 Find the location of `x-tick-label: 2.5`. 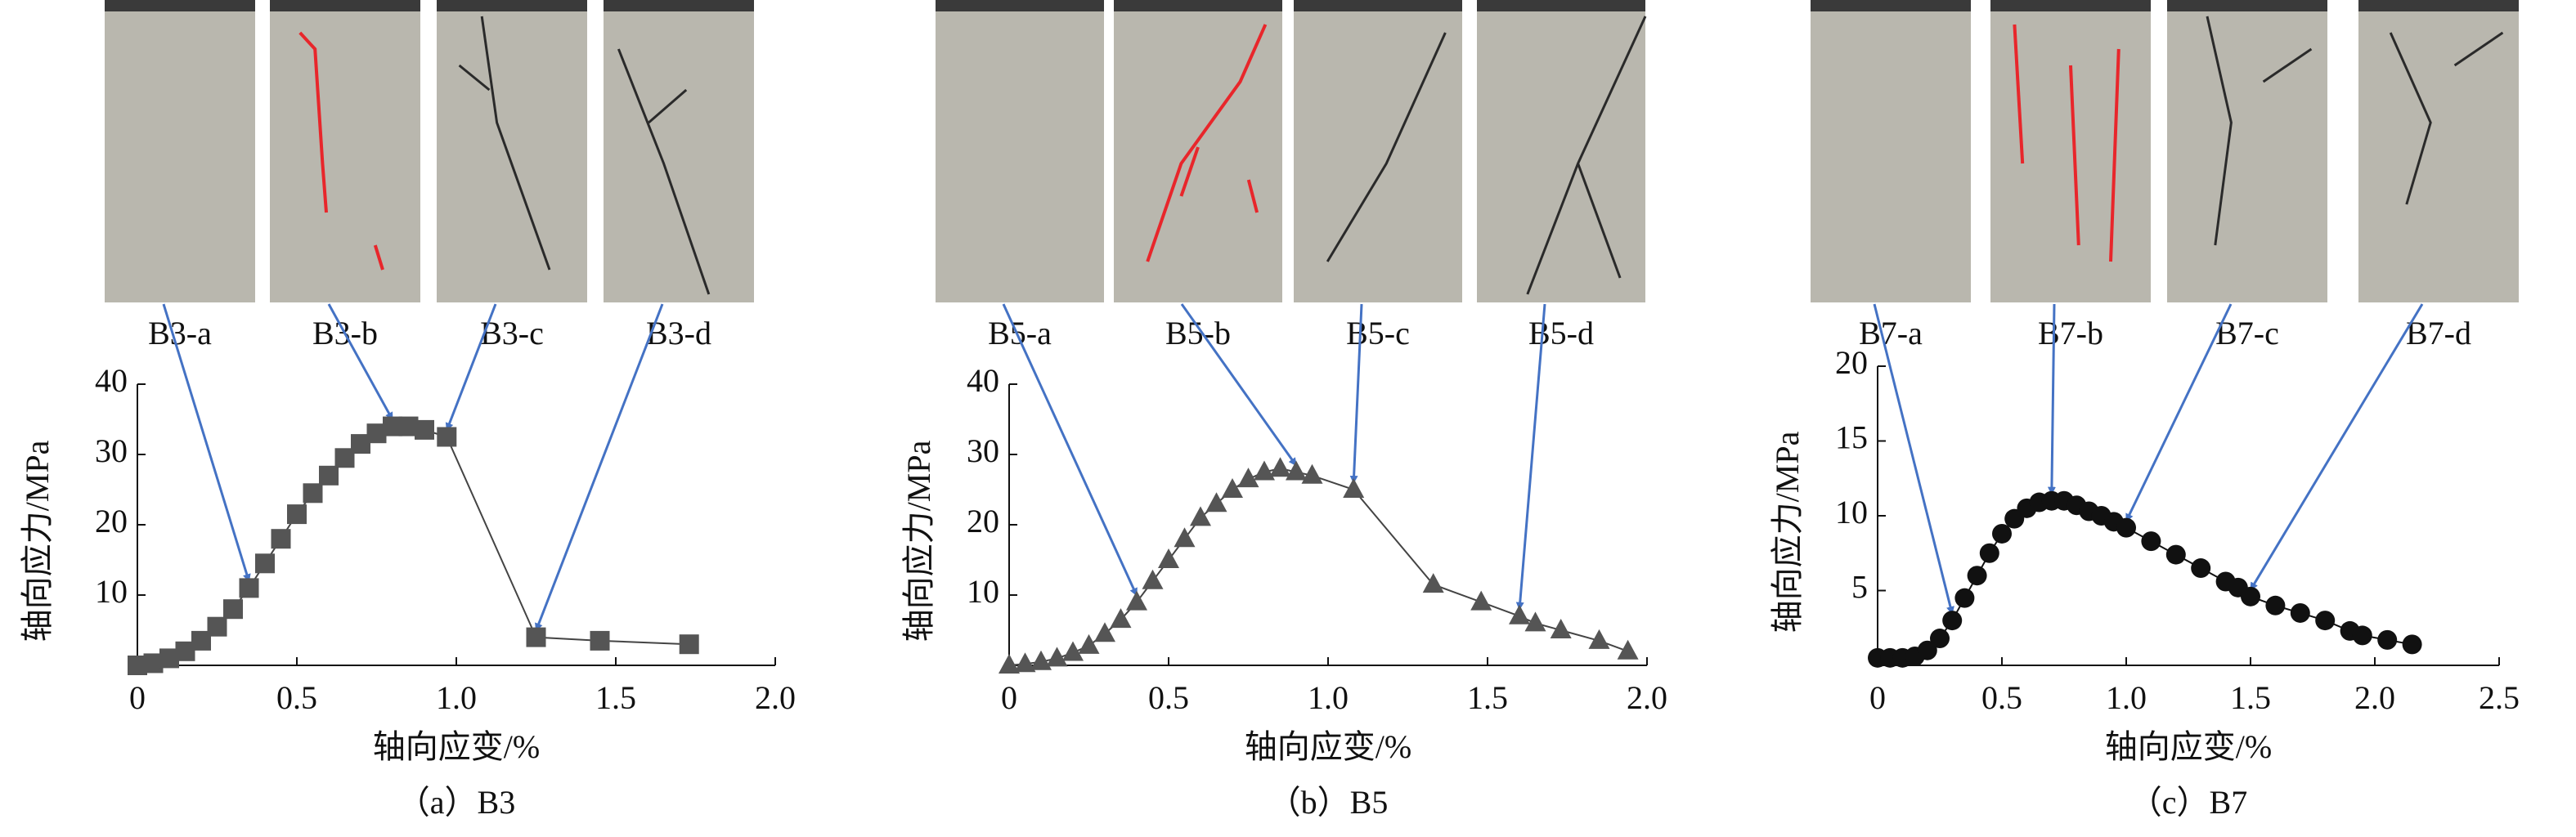

x-tick-label: 2.5 is located at coordinates (2499, 697).